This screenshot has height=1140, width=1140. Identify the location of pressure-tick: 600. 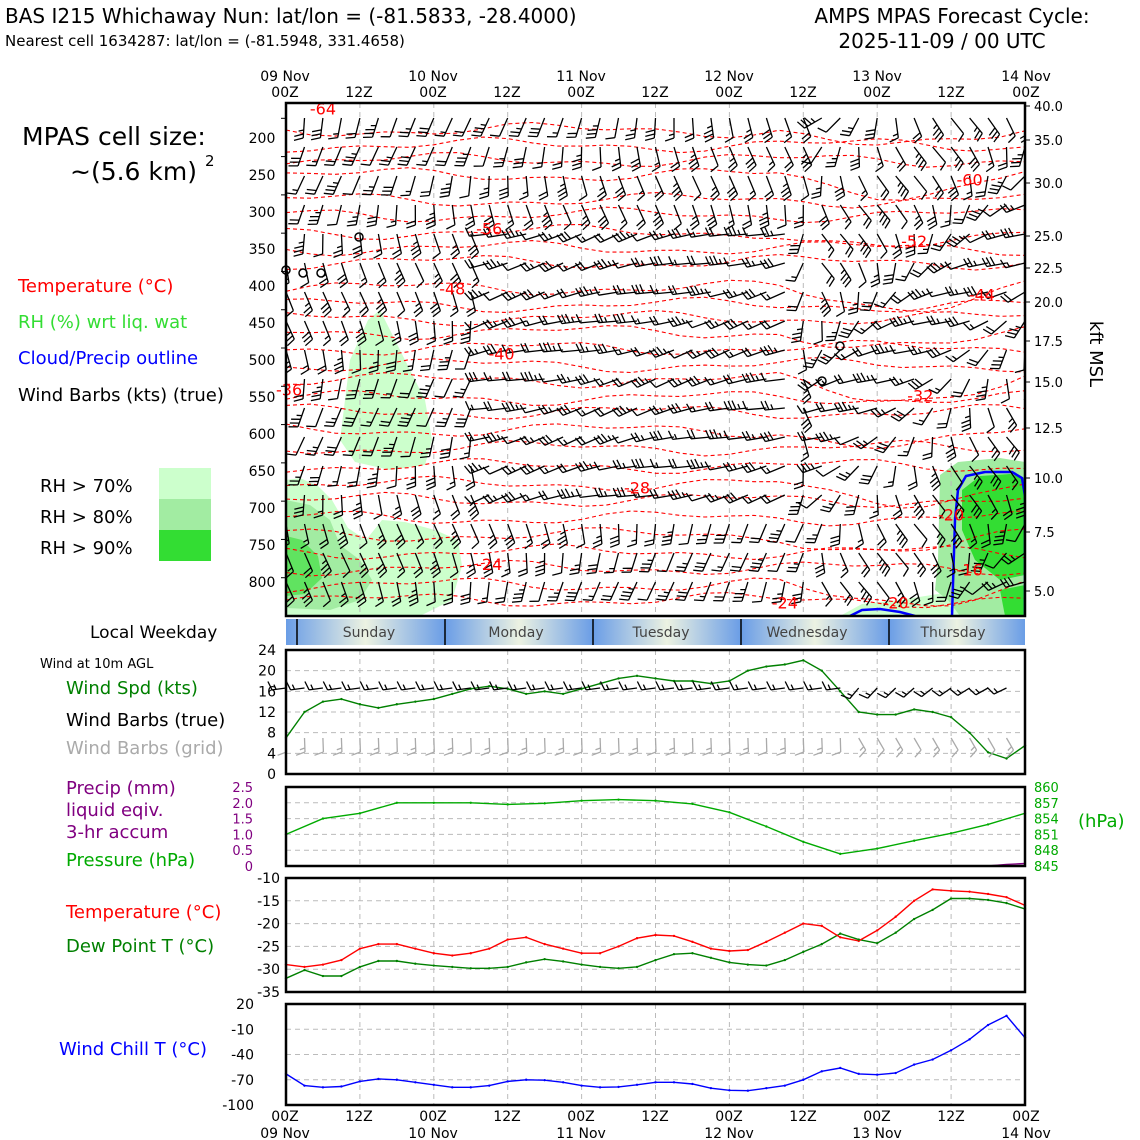
(262, 435).